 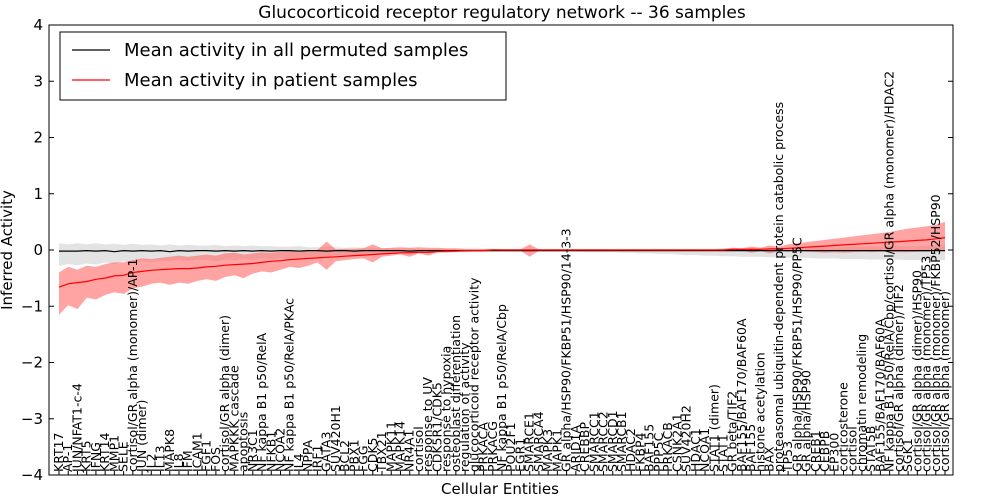 I want to click on x-tick-label: IFNG, so click(x=95, y=457).